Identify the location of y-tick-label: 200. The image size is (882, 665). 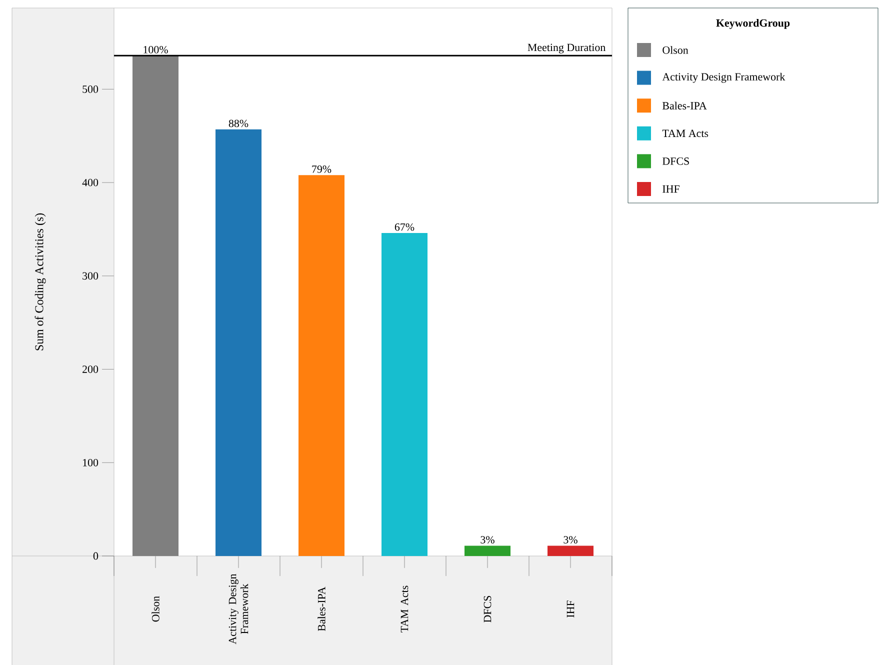
(90, 369).